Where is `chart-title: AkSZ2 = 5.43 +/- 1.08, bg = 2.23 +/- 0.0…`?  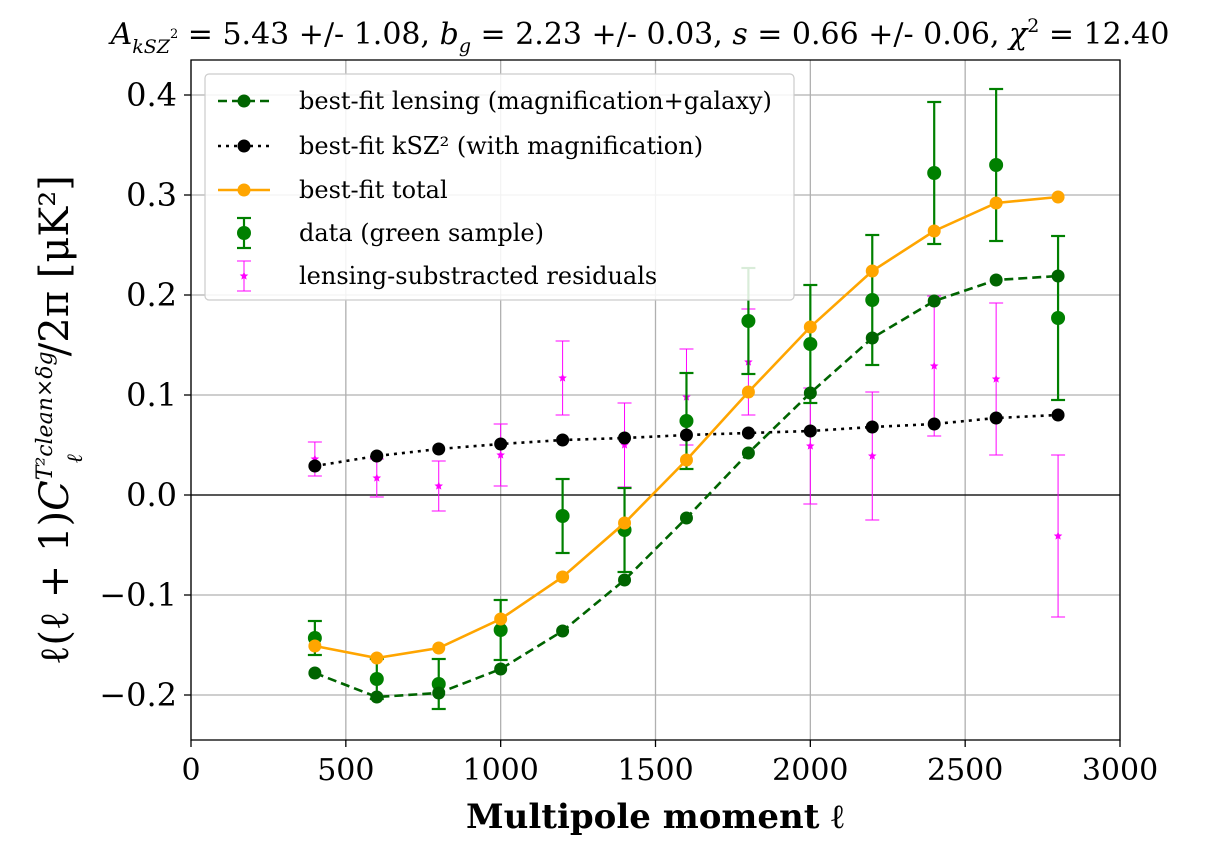 chart-title: AkSZ2 = 5.43 +/- 1.08, bg = 2.23 +/- 0.0… is located at coordinates (639, 36).